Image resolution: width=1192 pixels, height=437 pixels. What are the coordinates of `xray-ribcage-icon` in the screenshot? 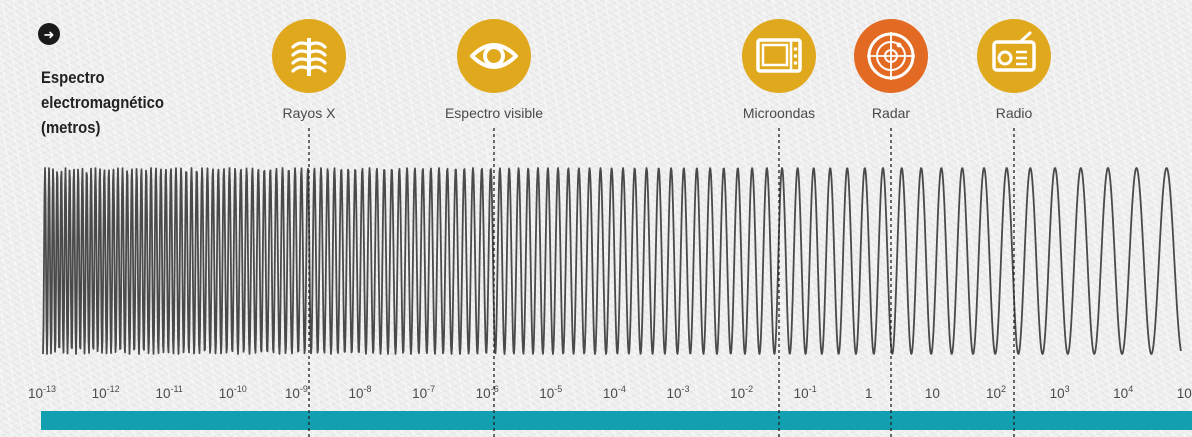 It's located at (309, 57).